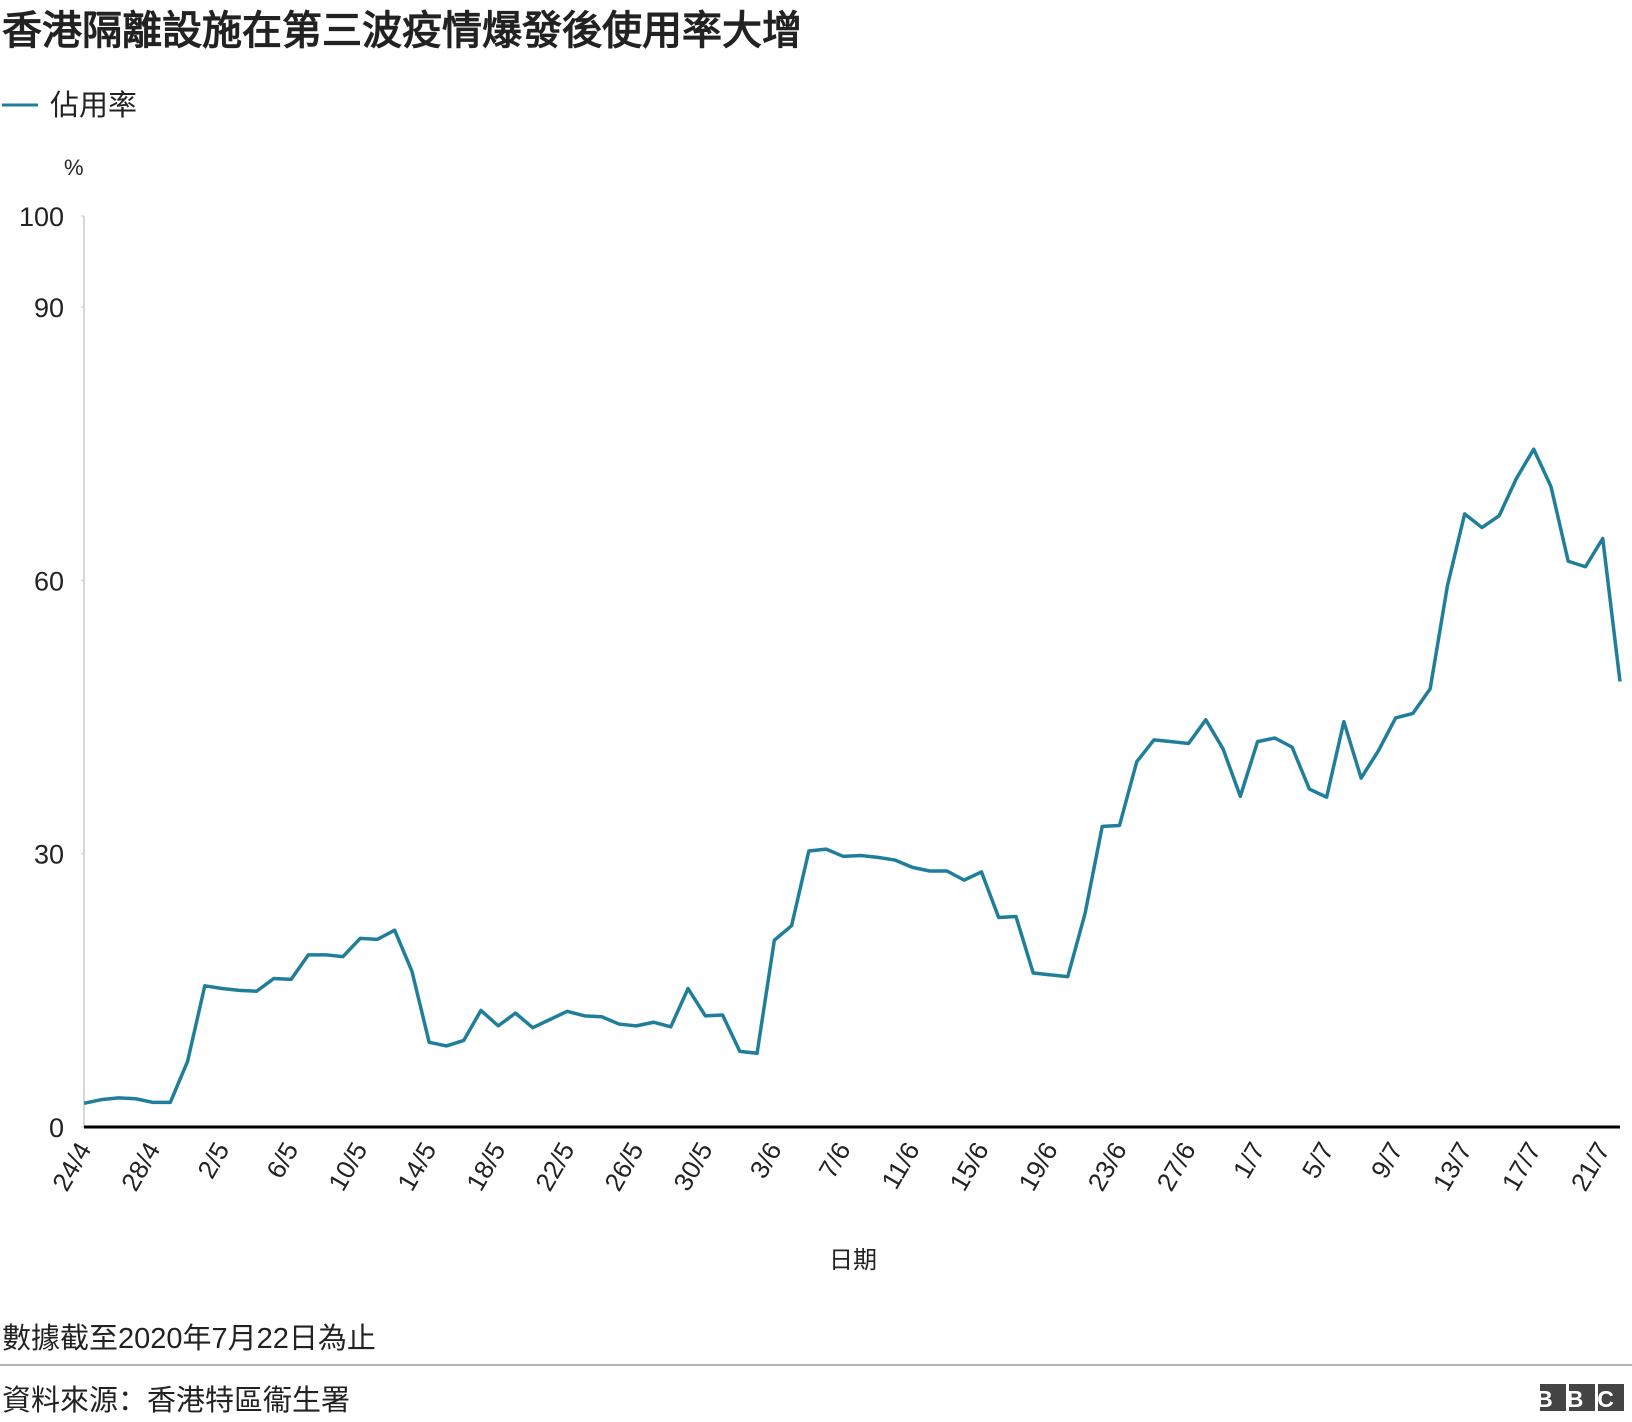 The image size is (1632, 1422). I want to click on x-axis-label: 日期, so click(853, 1260).